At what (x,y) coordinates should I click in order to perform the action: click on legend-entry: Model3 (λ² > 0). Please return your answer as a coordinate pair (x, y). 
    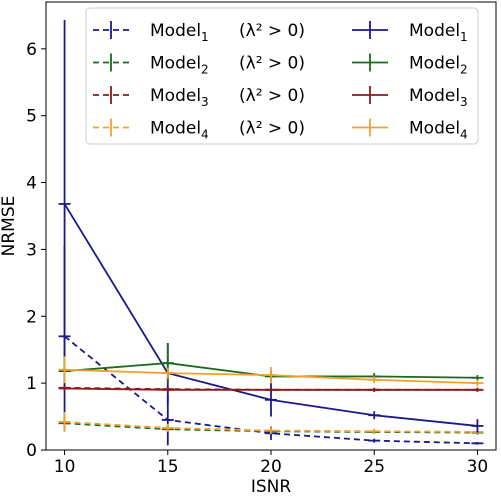
    Looking at the image, I should click on (199, 97).